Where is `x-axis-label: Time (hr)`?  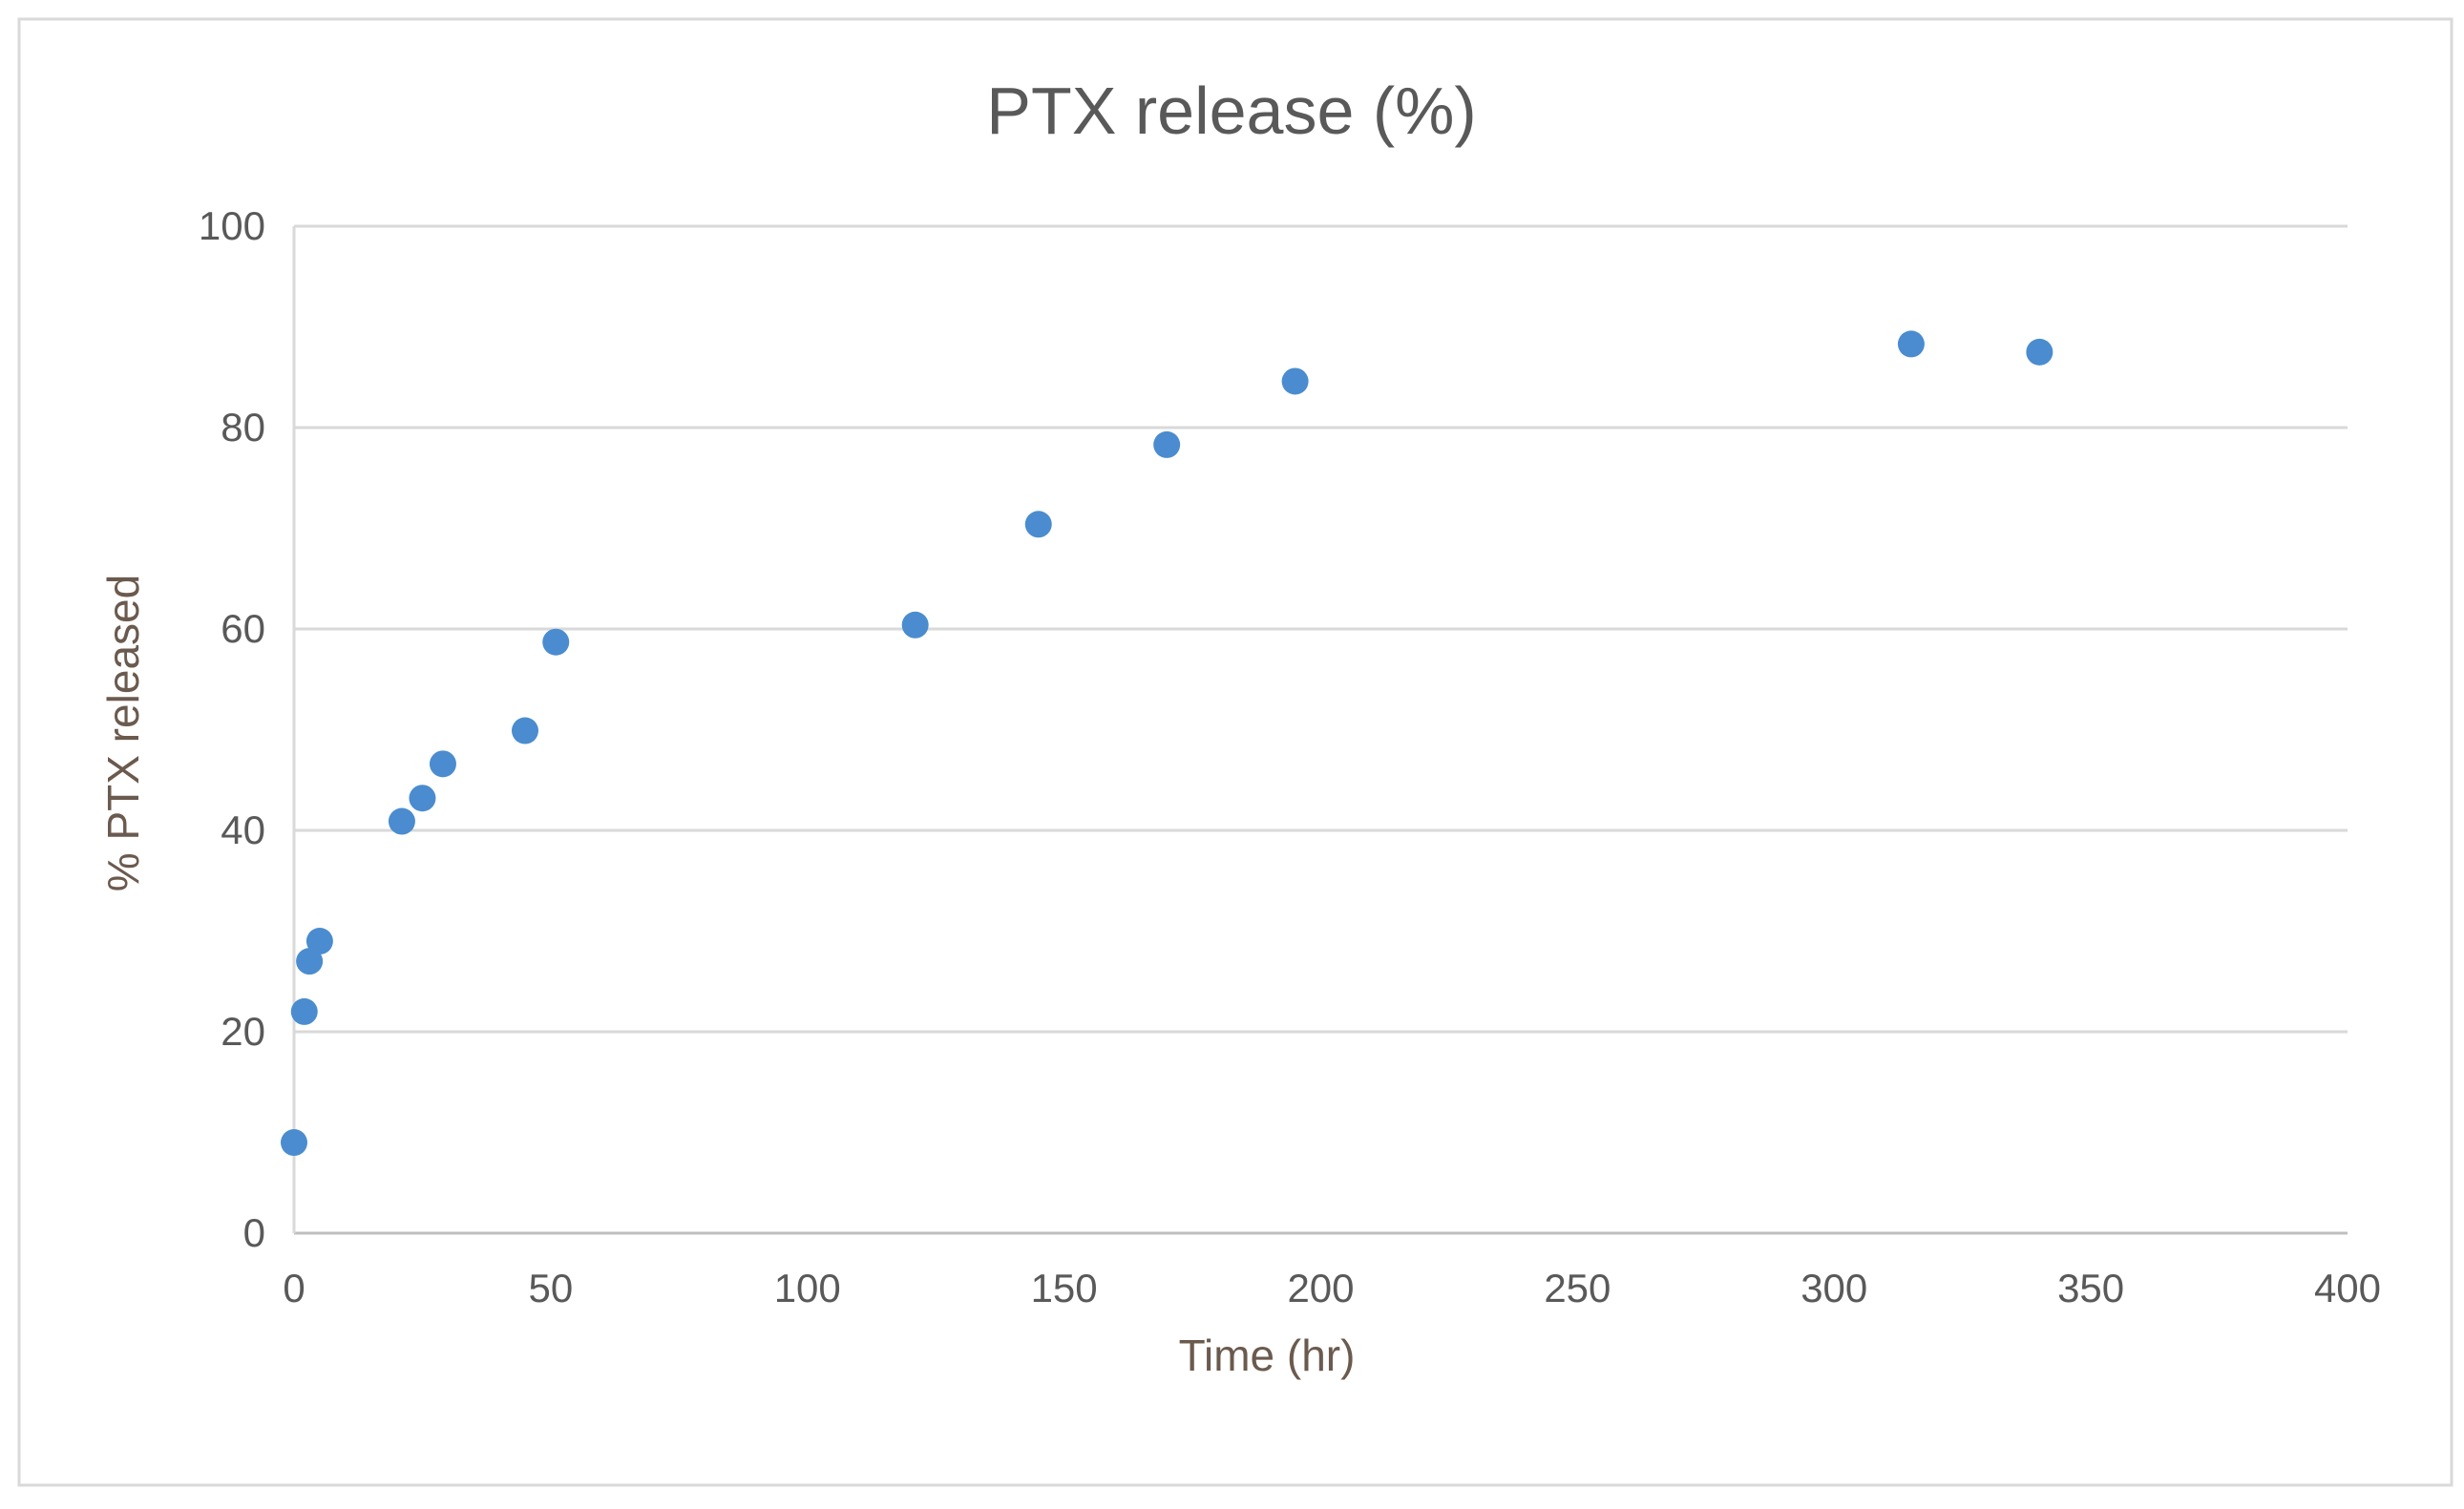 x-axis-label: Time (hr) is located at coordinates (1267, 1355).